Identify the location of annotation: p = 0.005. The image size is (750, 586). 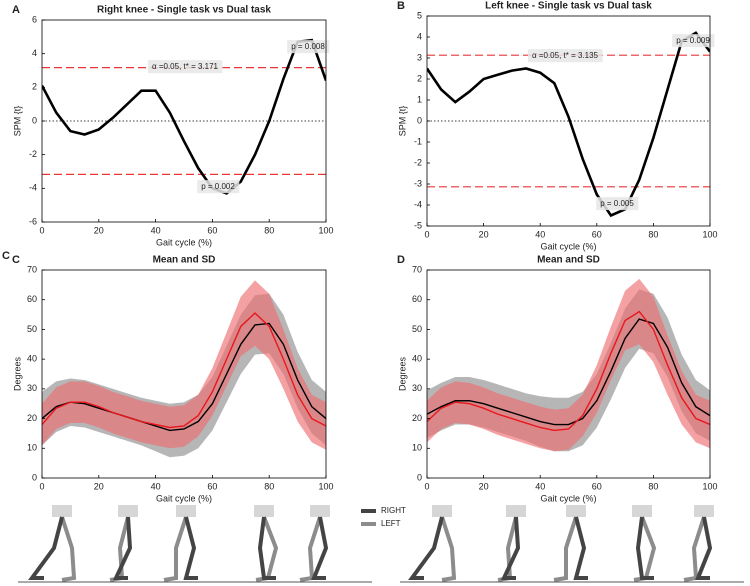
(617, 203).